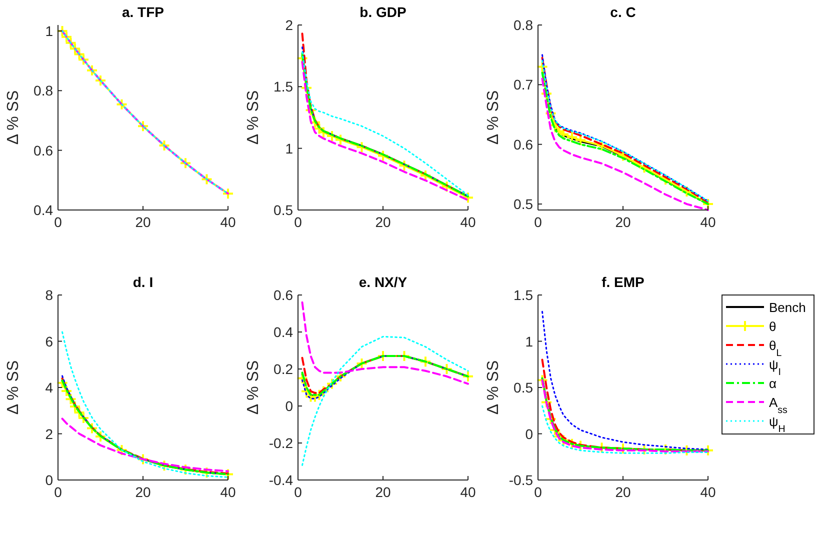 Image resolution: width=837 pixels, height=543 pixels. What do you see at coordinates (49, 341) in the screenshot?
I see `y-tick-label: 6` at bounding box center [49, 341].